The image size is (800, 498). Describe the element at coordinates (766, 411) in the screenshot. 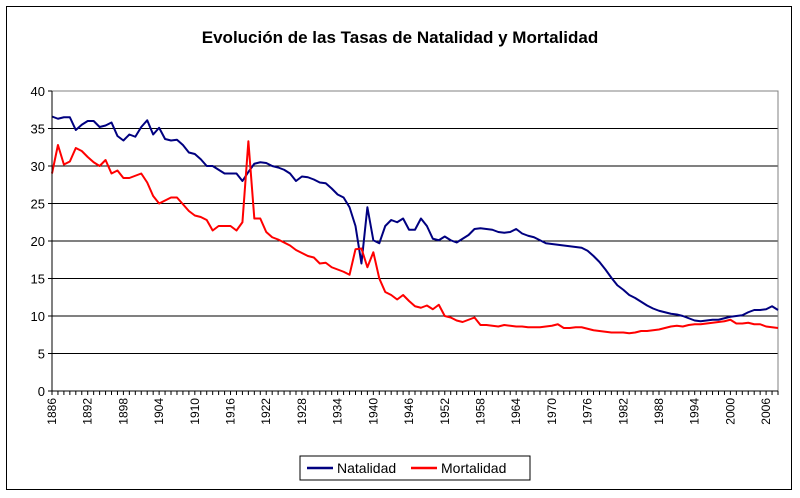

I see `x-tick-label: 2006` at that location.